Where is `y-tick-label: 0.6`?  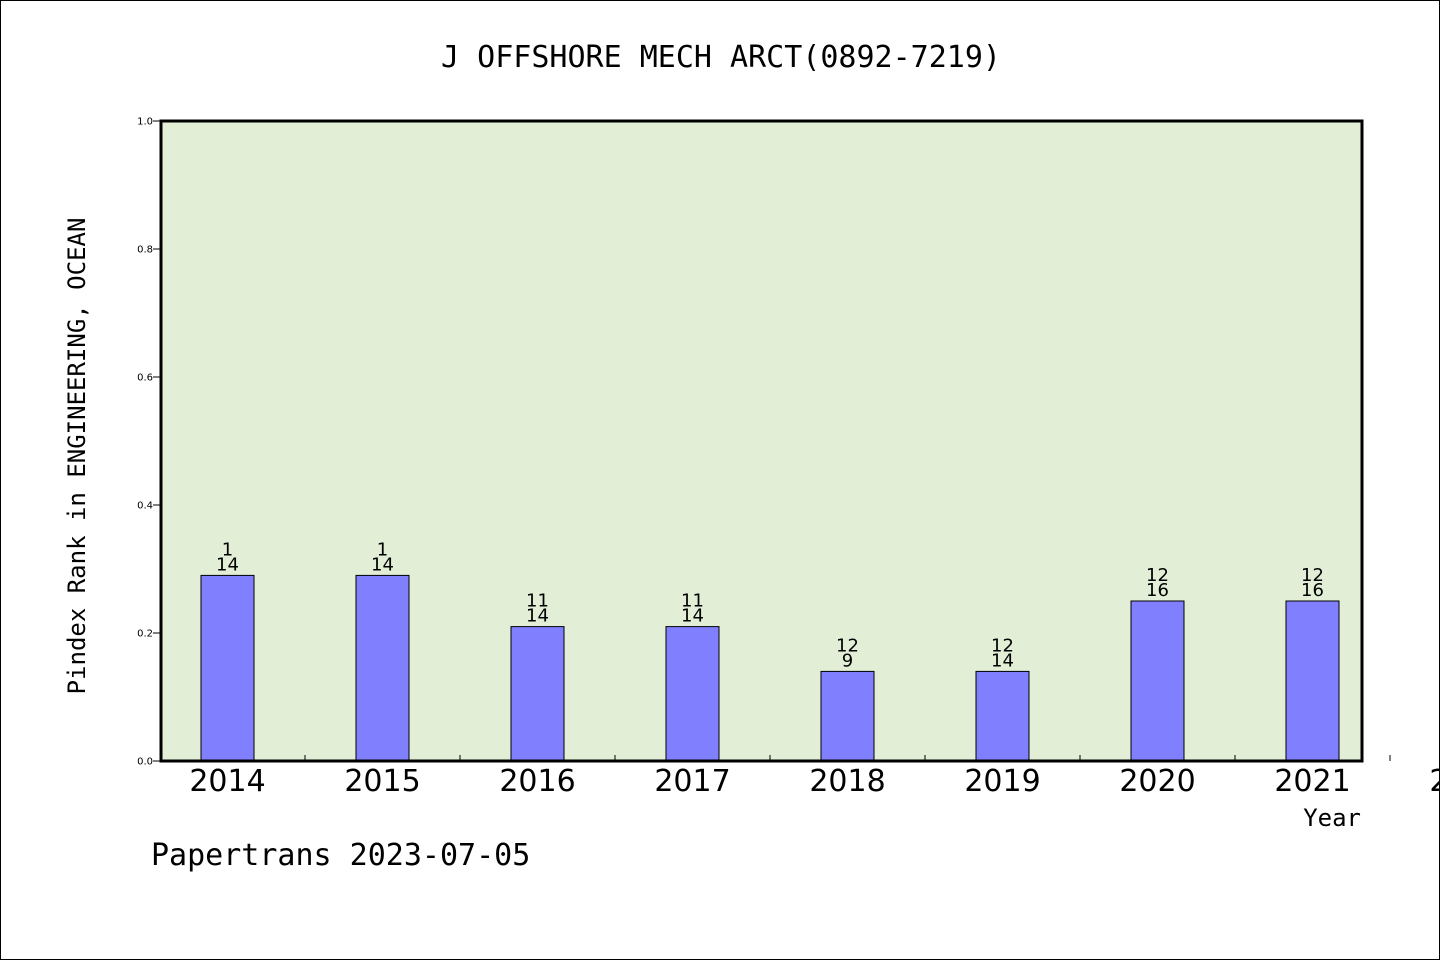
y-tick-label: 0.6 is located at coordinates (145, 378).